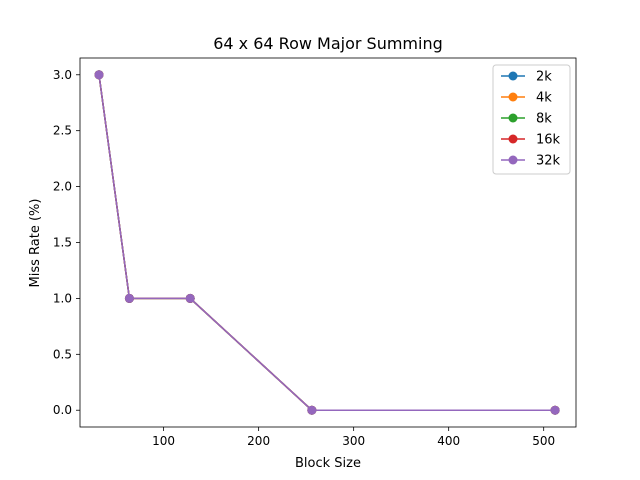  I want to click on y-tick-label: 2.0, so click(62, 187).